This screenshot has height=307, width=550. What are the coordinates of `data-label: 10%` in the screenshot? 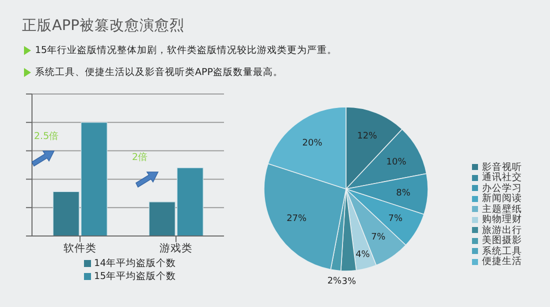 It's located at (396, 162).